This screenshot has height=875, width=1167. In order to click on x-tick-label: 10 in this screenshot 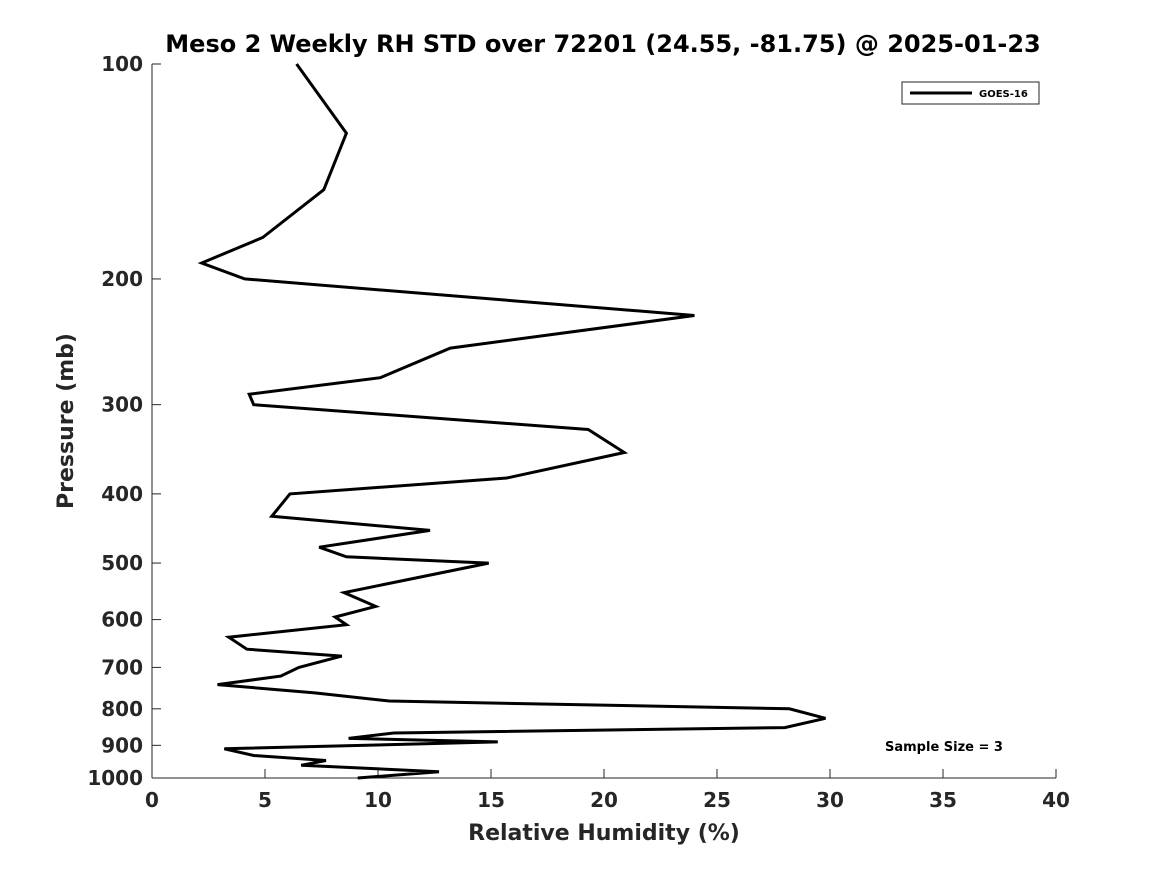, I will do `click(378, 800)`.